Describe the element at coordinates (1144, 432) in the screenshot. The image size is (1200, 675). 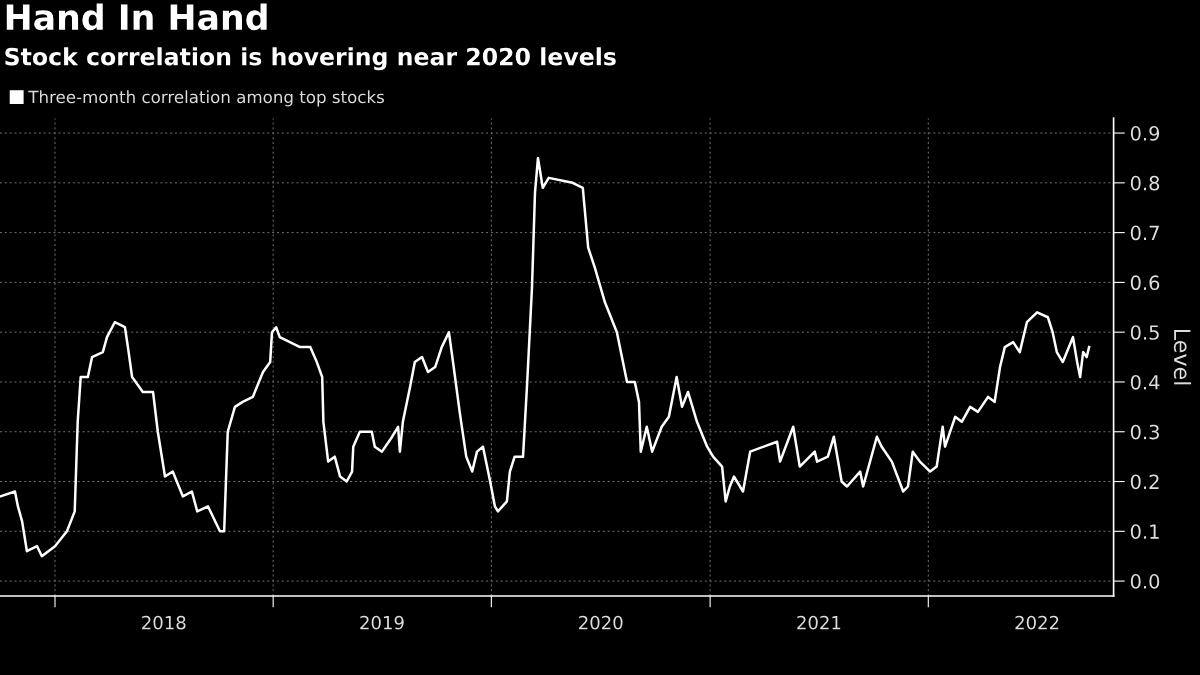
I see `y-tick-label: 0.3` at that location.